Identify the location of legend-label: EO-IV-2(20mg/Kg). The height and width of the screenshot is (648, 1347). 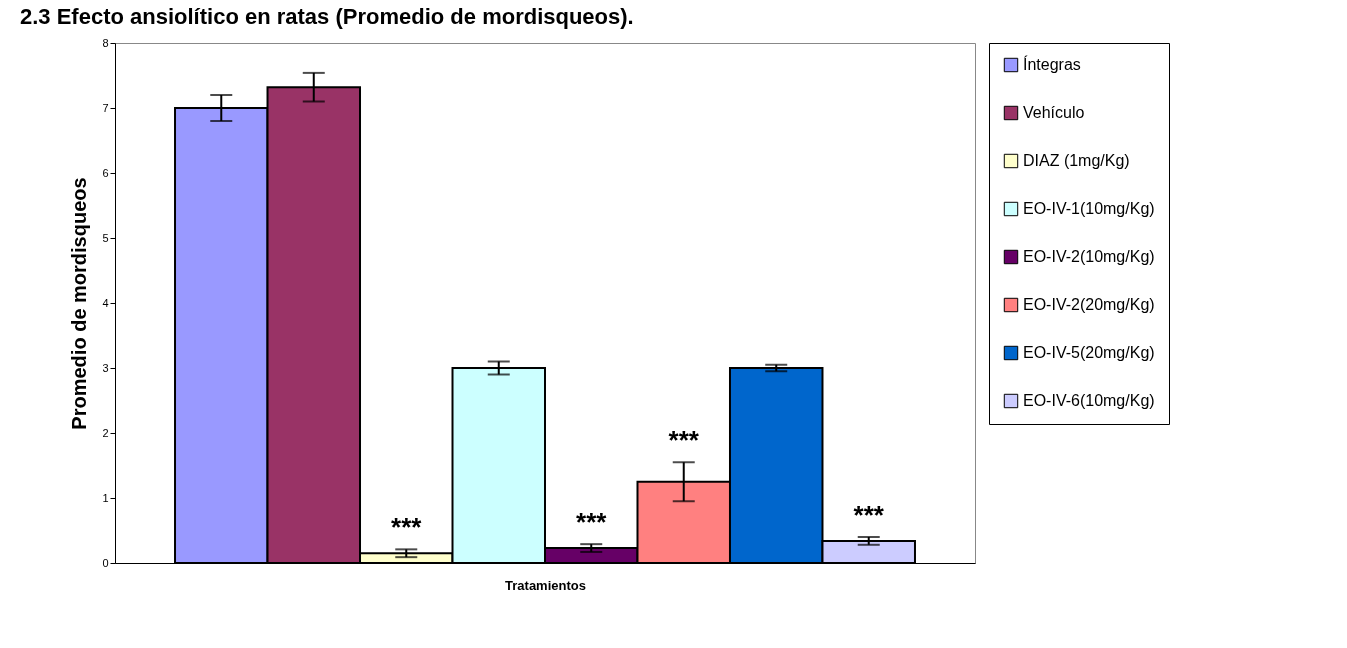
(1089, 304).